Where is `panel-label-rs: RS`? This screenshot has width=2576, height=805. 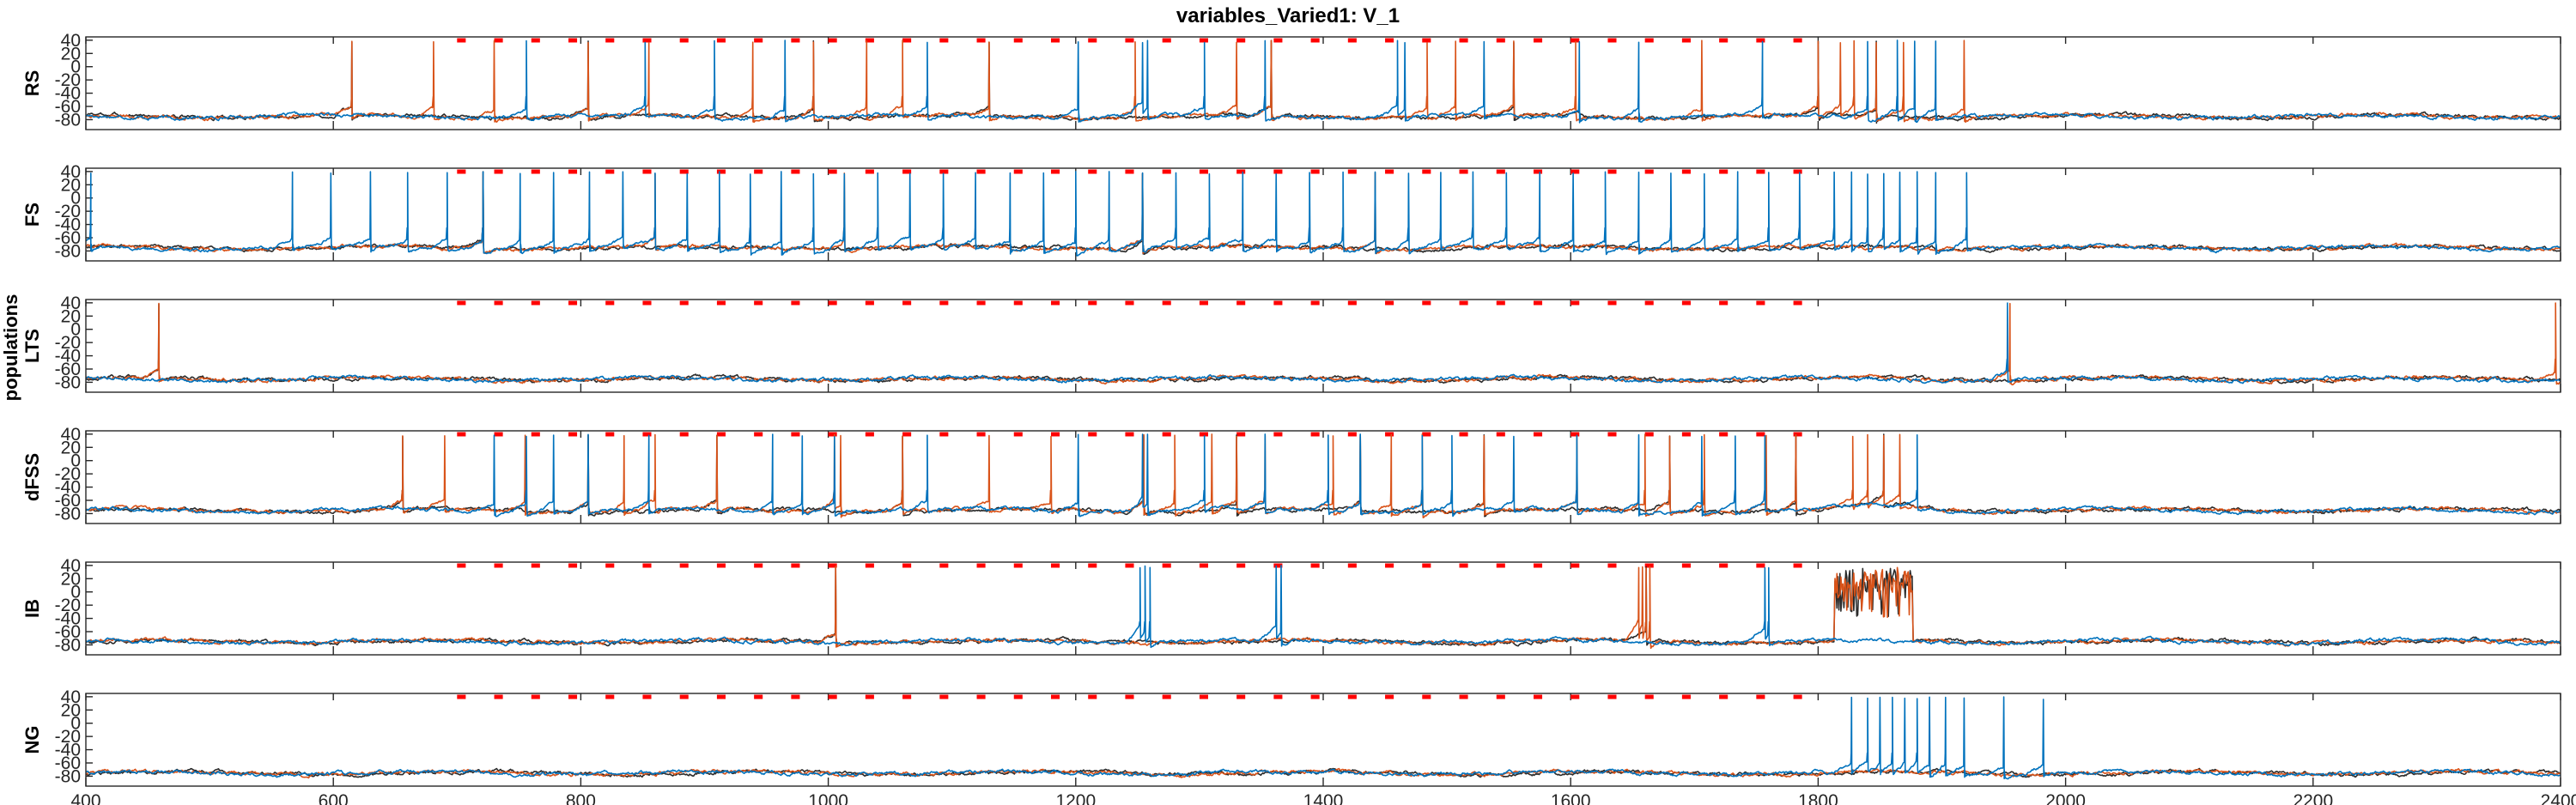
panel-label-rs: RS is located at coordinates (32, 83).